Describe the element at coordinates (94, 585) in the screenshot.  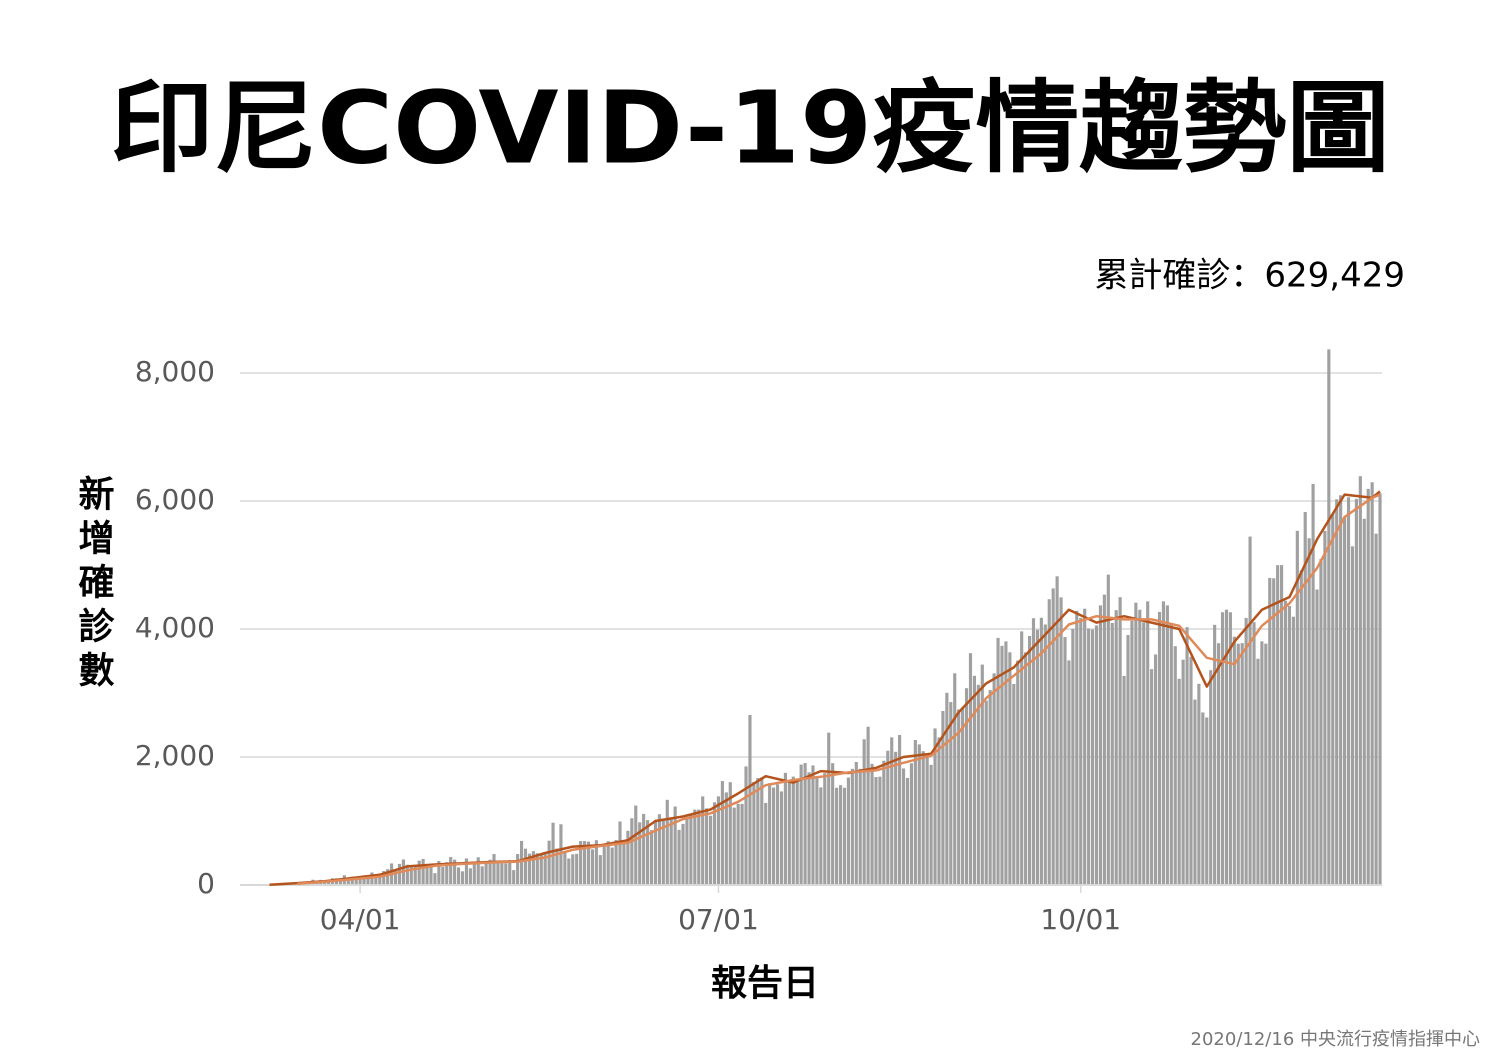
I see `y-axis-label: 新增確診數` at that location.